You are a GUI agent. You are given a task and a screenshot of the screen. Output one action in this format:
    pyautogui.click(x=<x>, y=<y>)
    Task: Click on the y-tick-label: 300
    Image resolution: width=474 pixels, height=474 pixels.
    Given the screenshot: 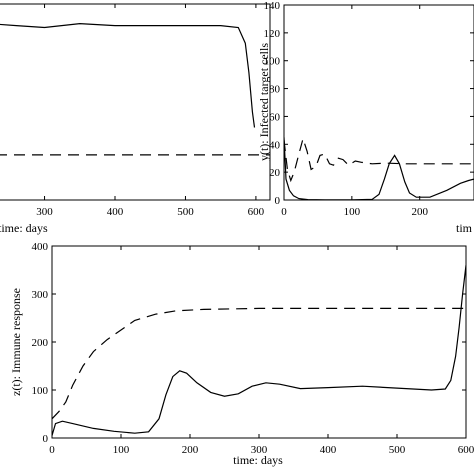 What is the action you would take?
    pyautogui.click(x=40, y=295)
    